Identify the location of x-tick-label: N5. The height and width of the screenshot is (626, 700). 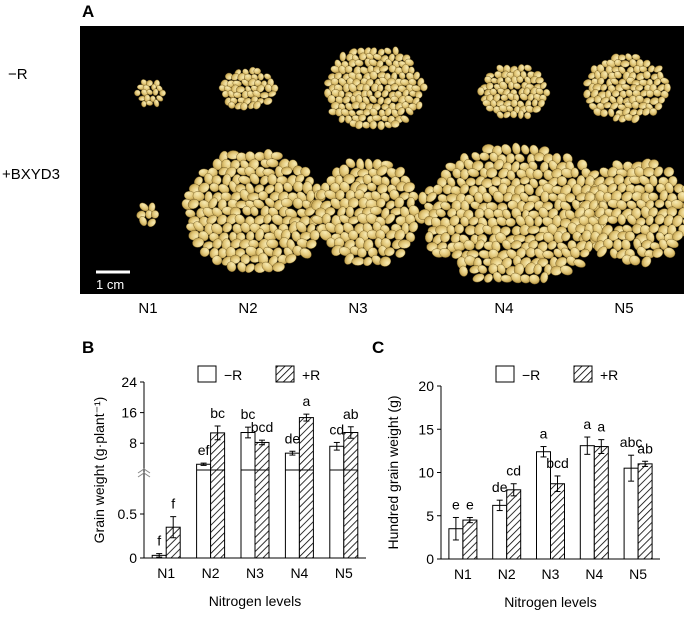
(638, 574).